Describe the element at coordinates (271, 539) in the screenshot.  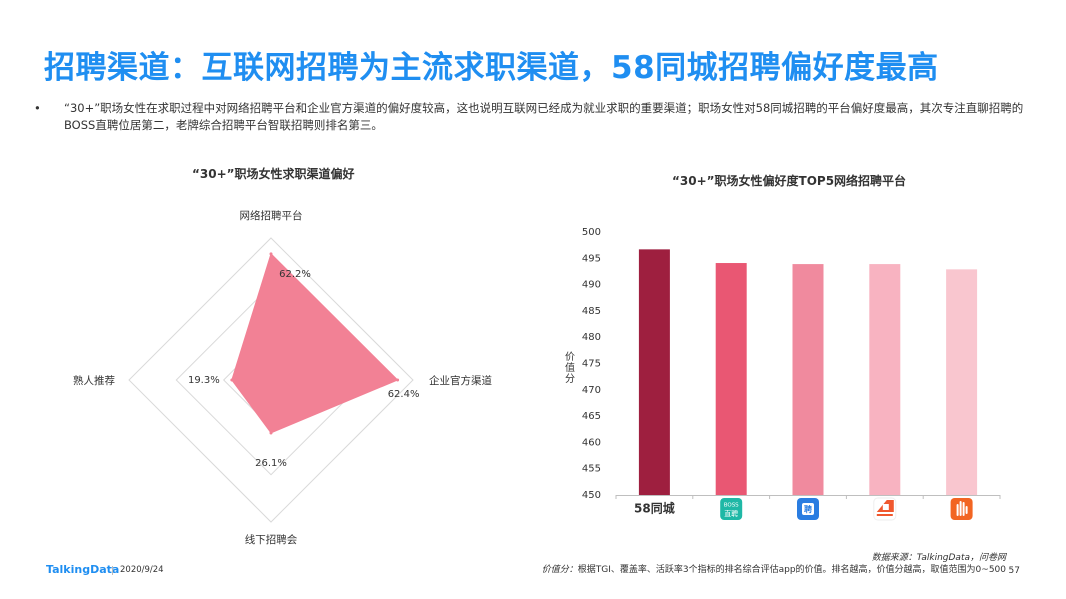
I see `radar-axis-label: 线下招聘会` at that location.